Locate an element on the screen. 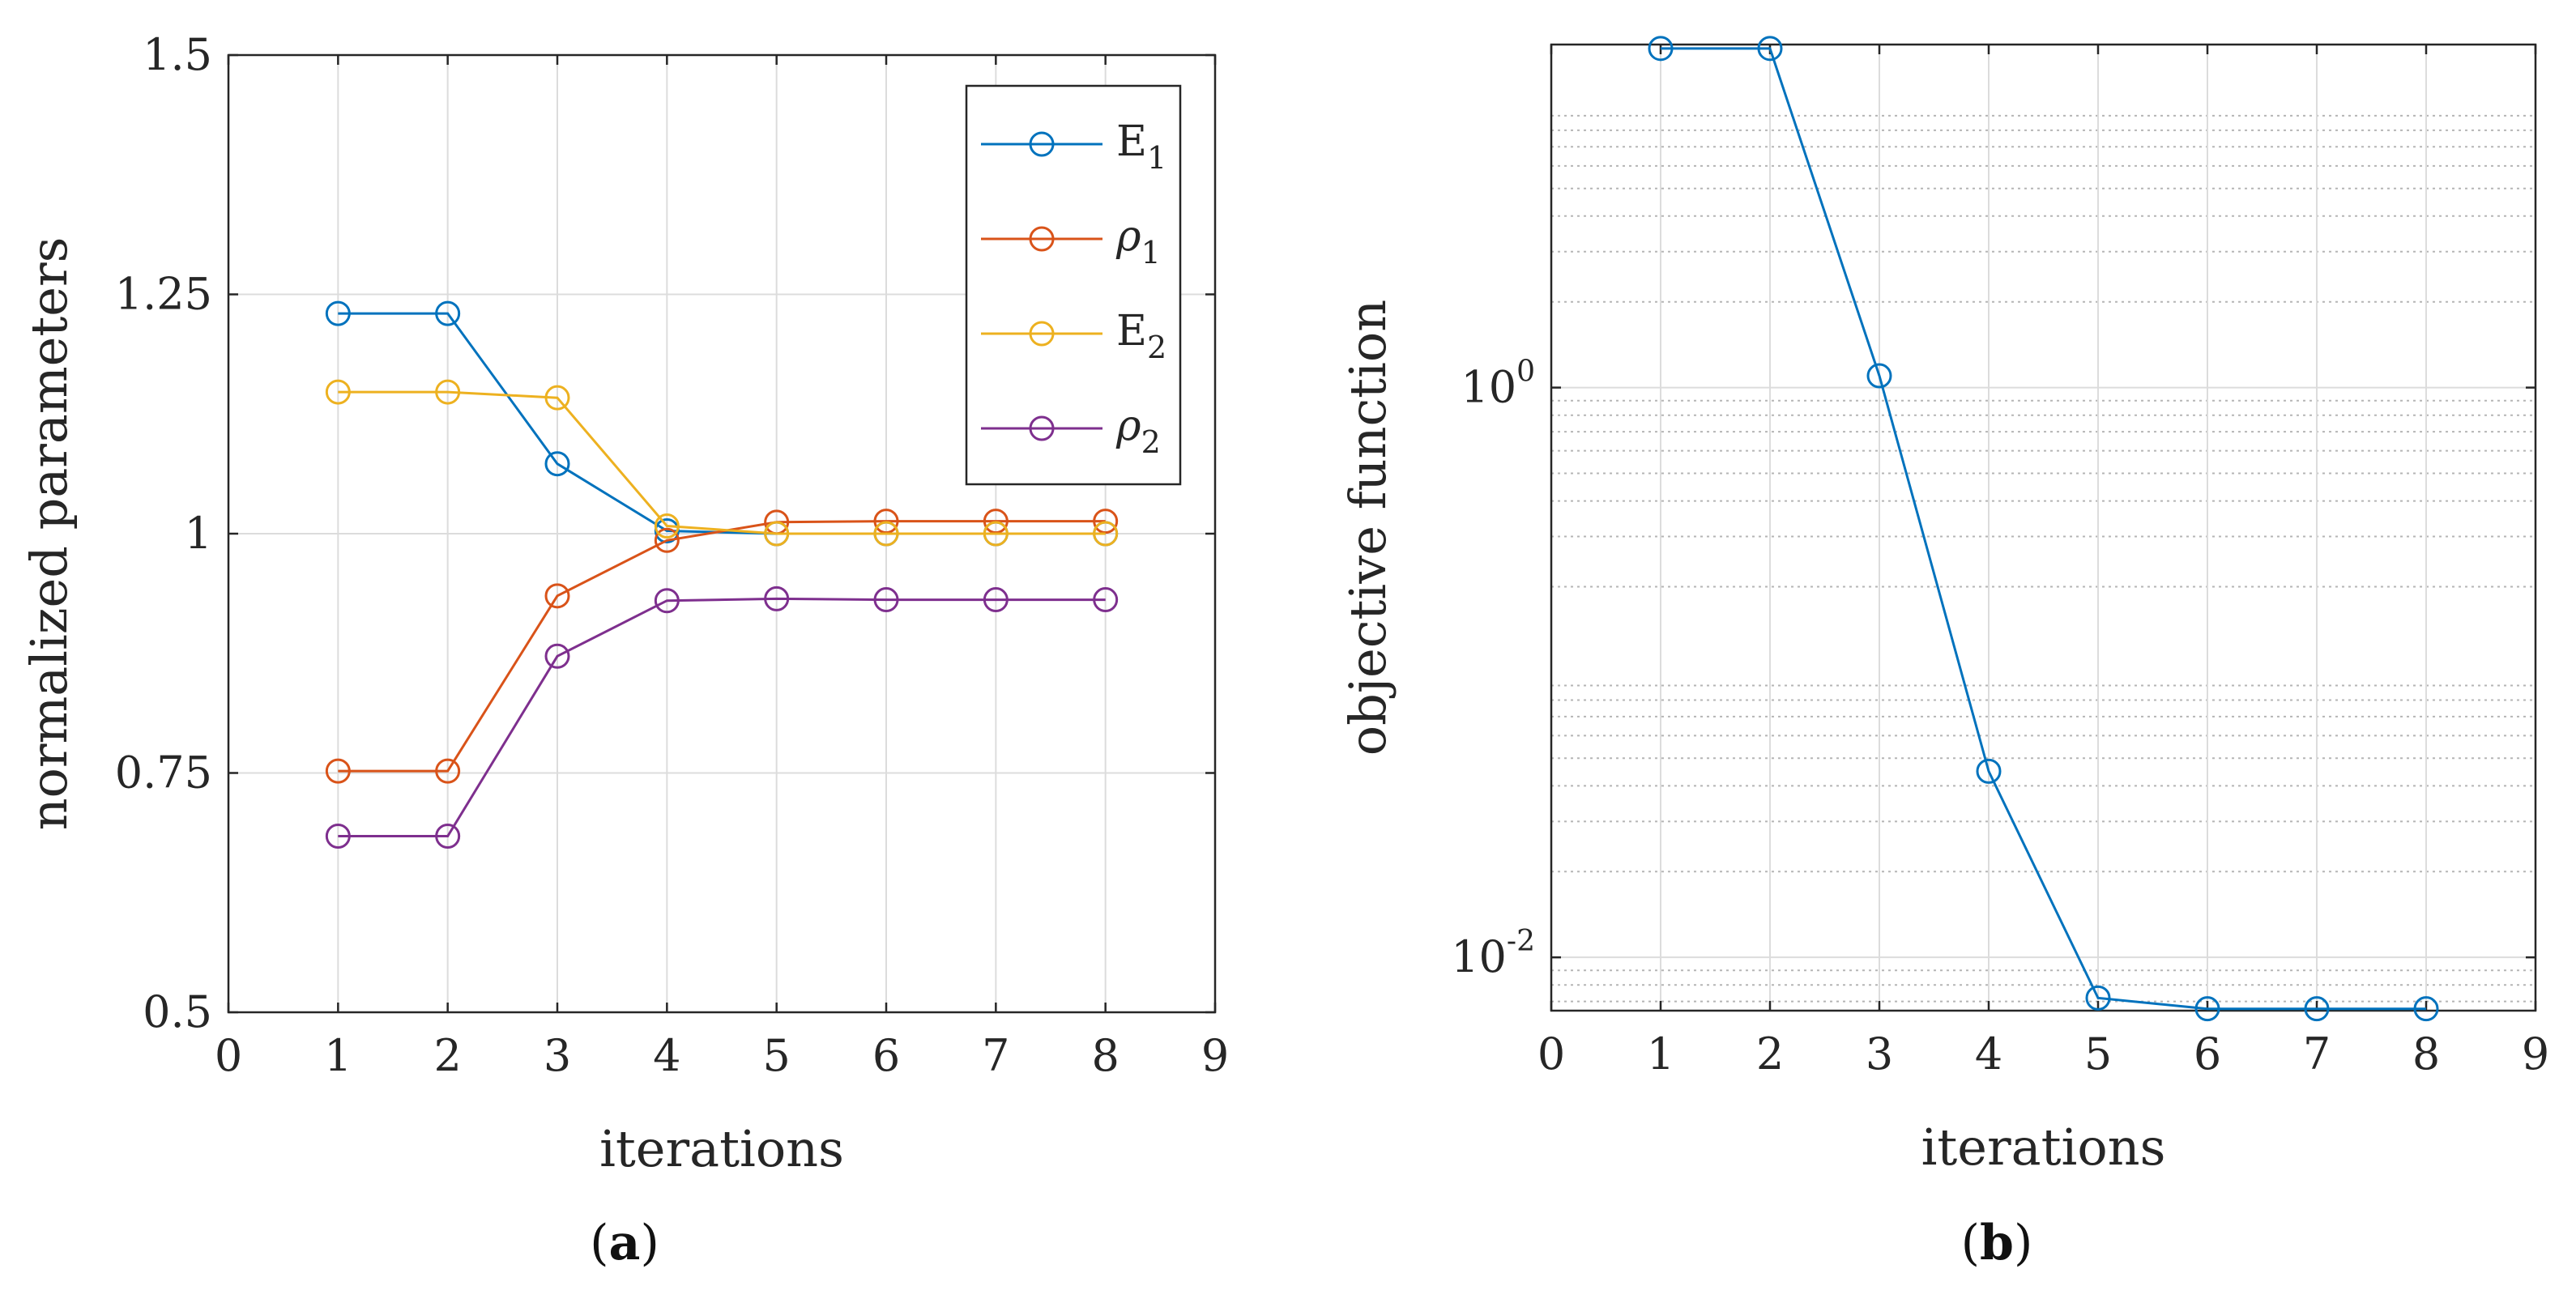 This screenshot has height=1303, width=2576. caption-a: (a) is located at coordinates (624, 1243).